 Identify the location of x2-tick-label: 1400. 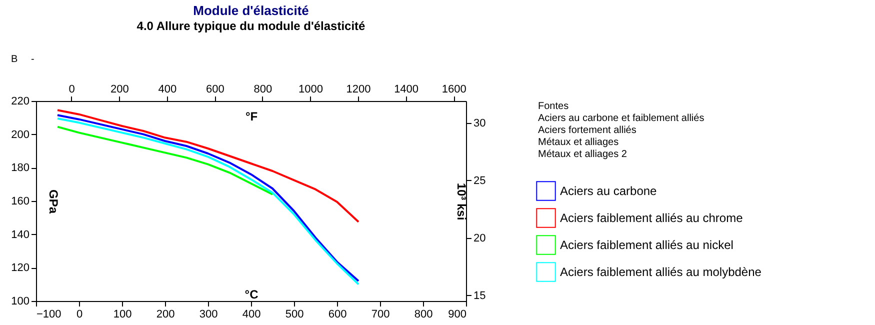
(406, 90).